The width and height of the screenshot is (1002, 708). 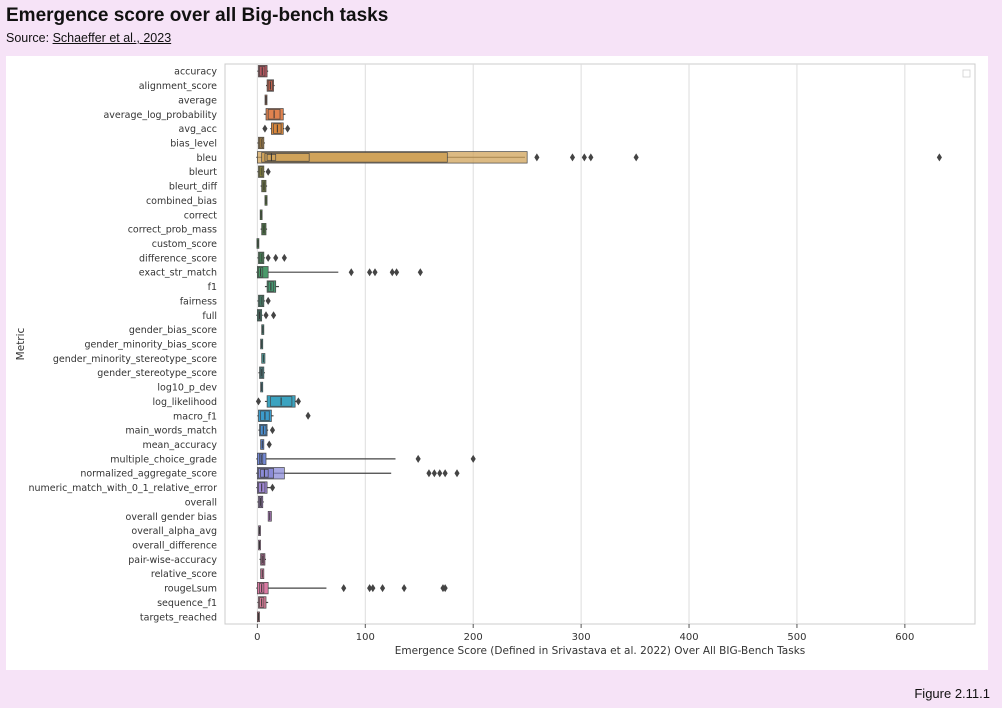 I want to click on ytick-label: accuracy, so click(x=195, y=72).